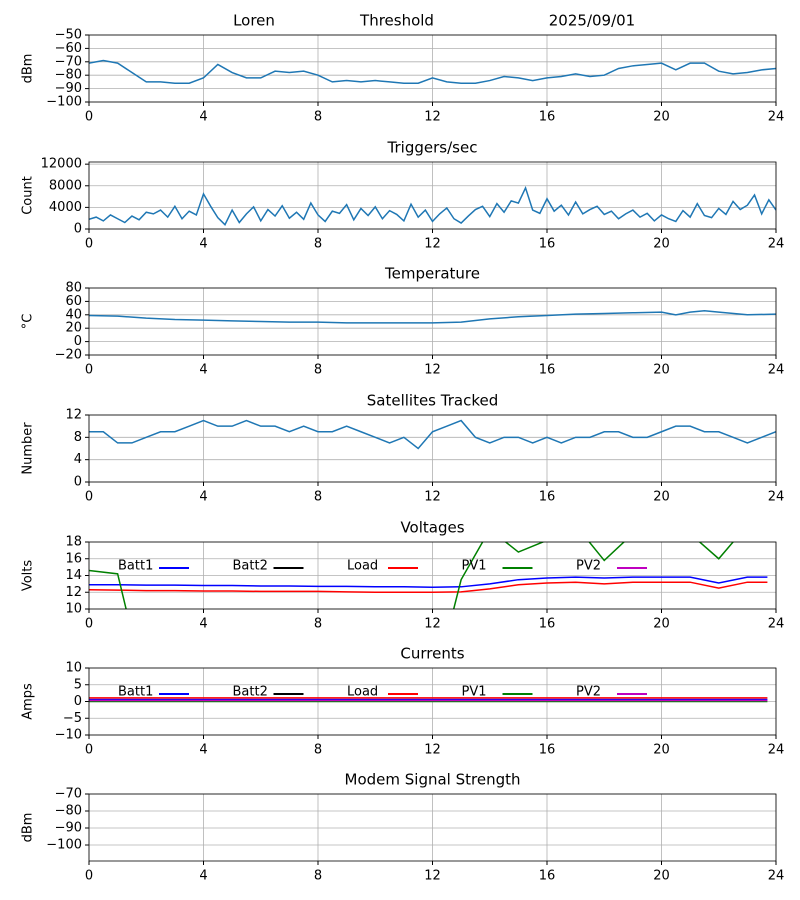 The width and height of the screenshot is (800, 900). What do you see at coordinates (28, 448) in the screenshot?
I see `y-axis-label: Number` at bounding box center [28, 448].